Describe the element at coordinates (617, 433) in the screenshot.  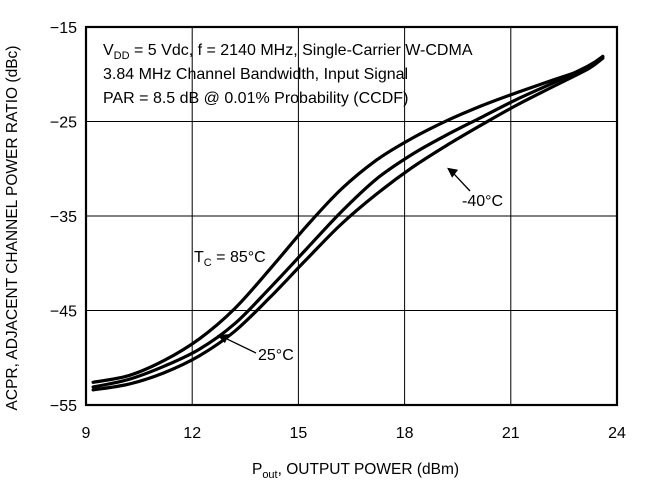
I see `x-tick-label: 24` at that location.